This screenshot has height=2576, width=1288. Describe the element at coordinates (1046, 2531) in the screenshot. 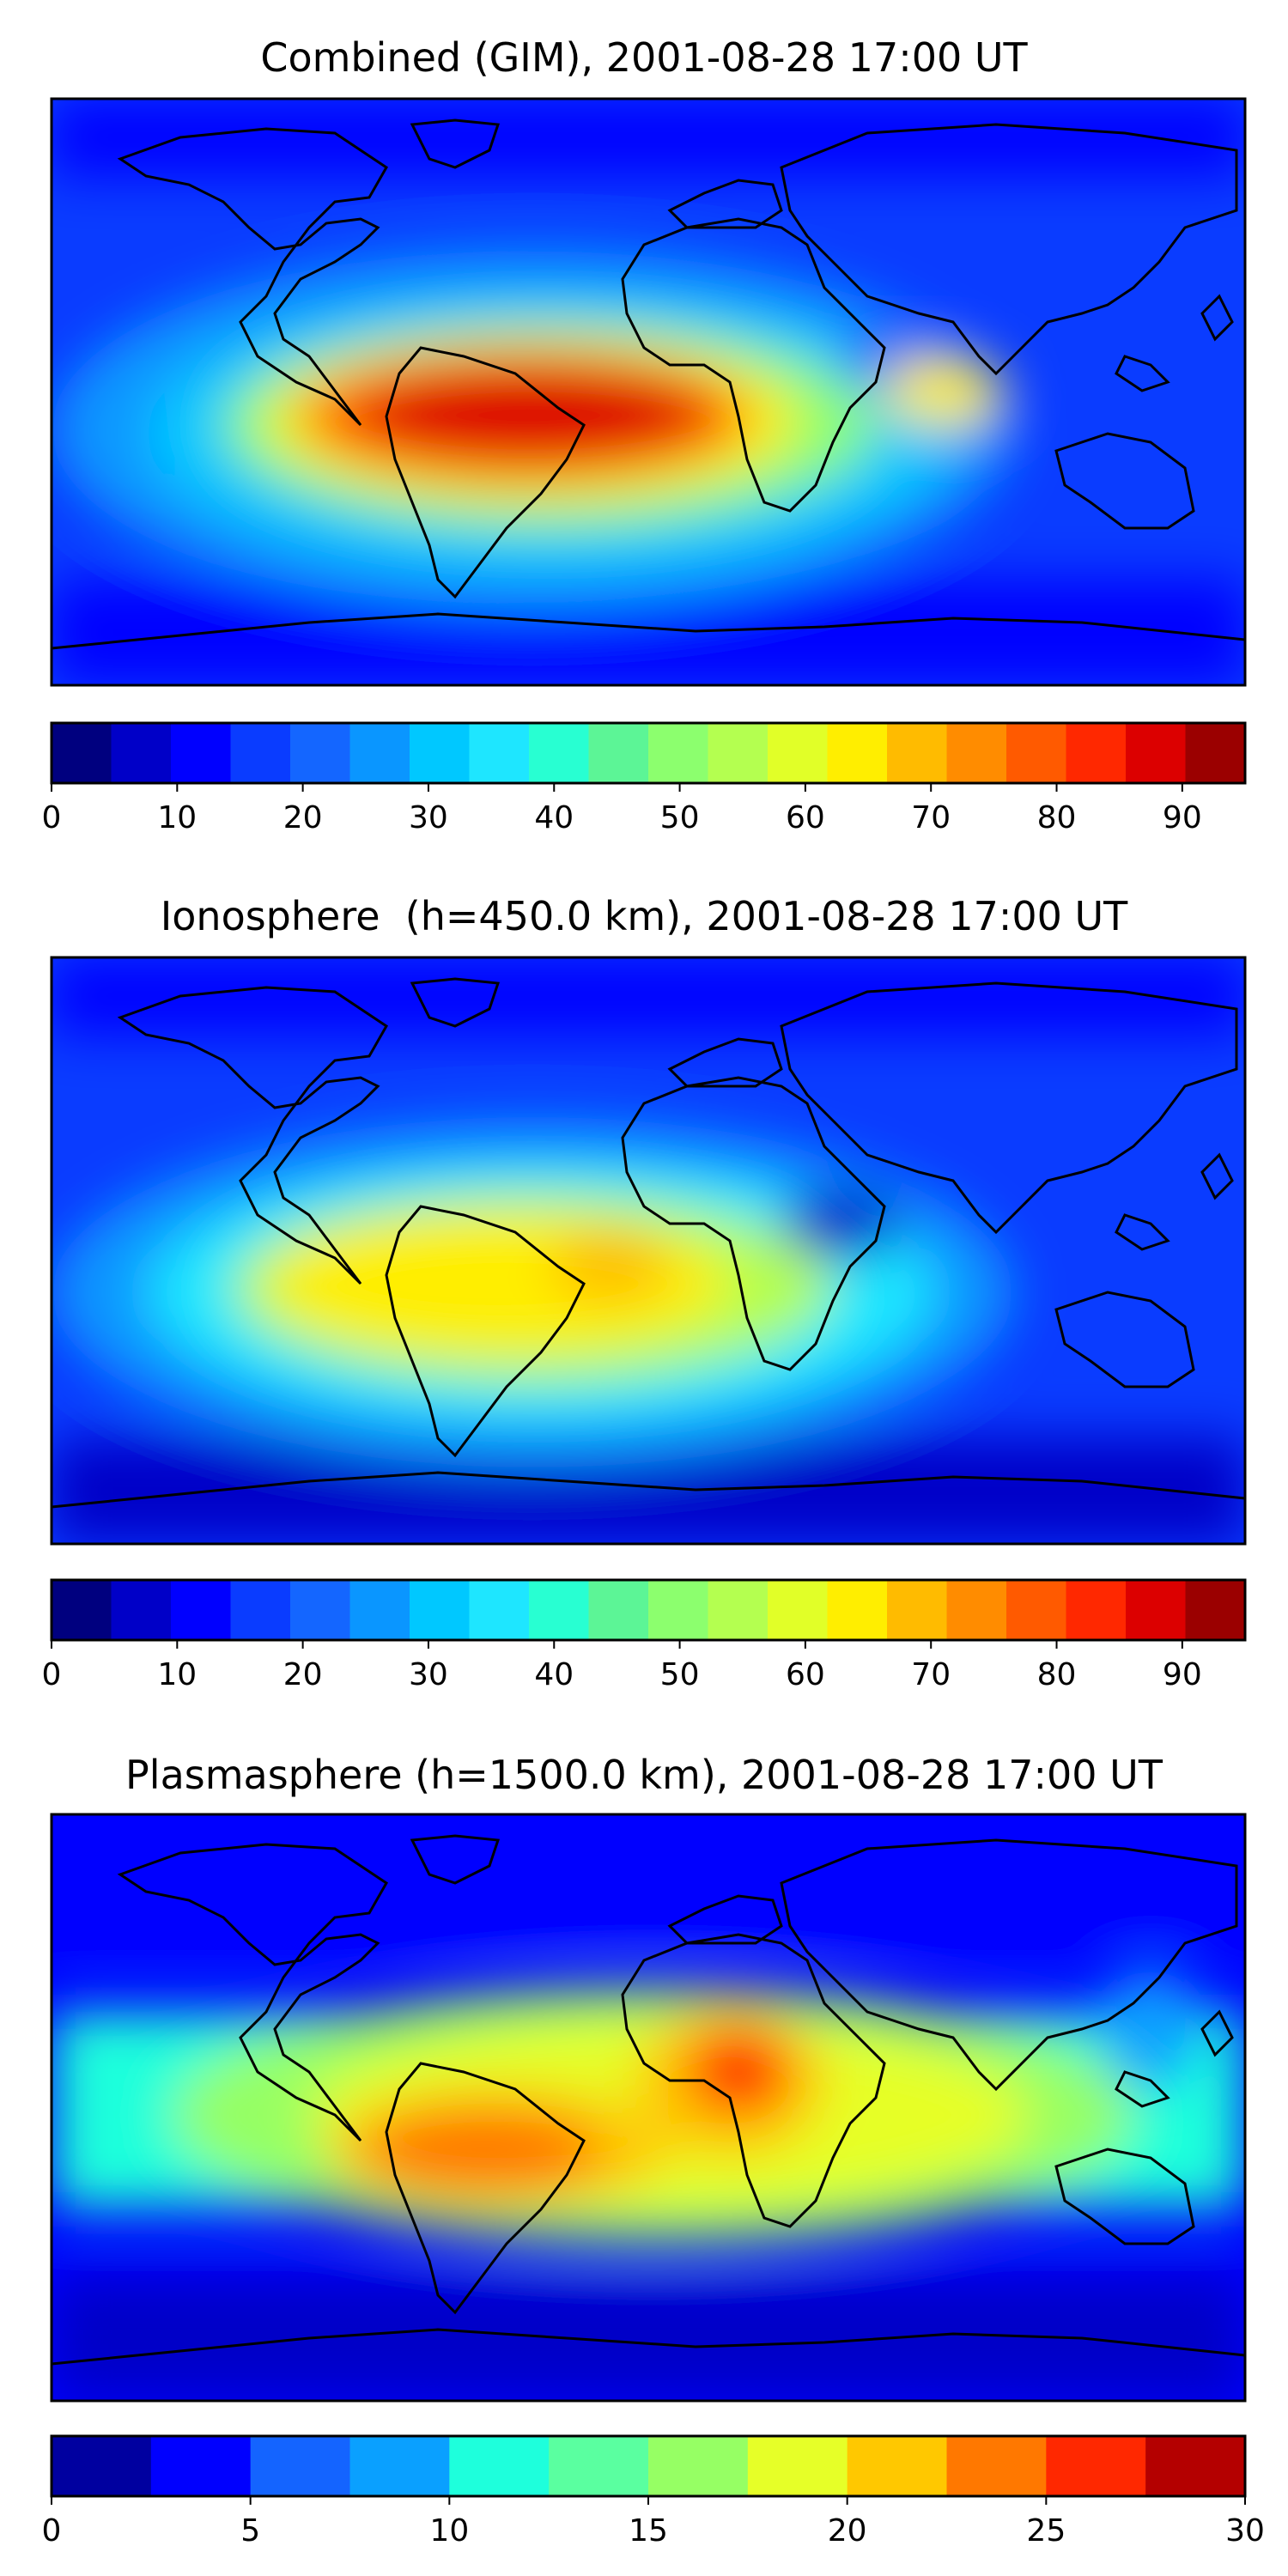

I see `colorbar-tick-label: 25` at that location.